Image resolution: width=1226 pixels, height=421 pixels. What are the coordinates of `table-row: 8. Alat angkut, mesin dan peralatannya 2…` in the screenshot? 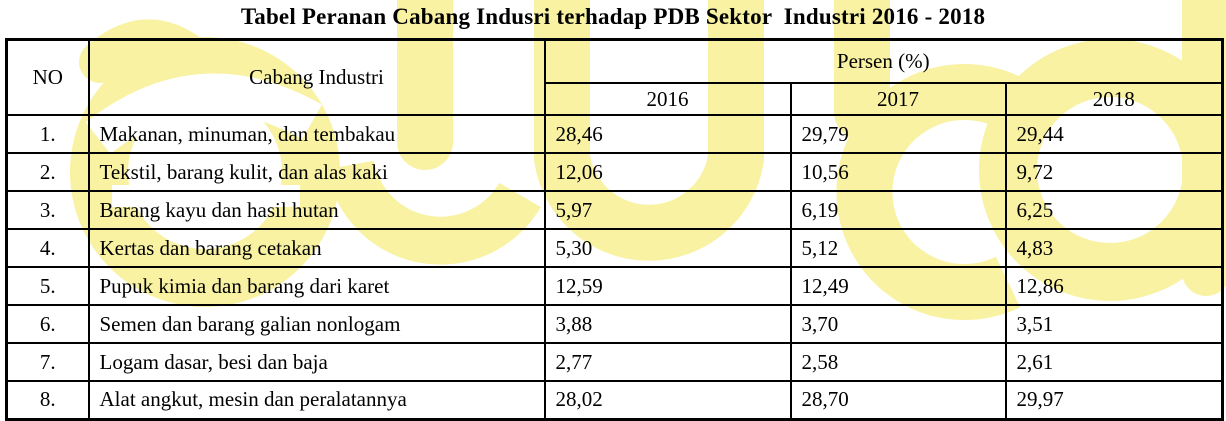 It's located at (614, 400).